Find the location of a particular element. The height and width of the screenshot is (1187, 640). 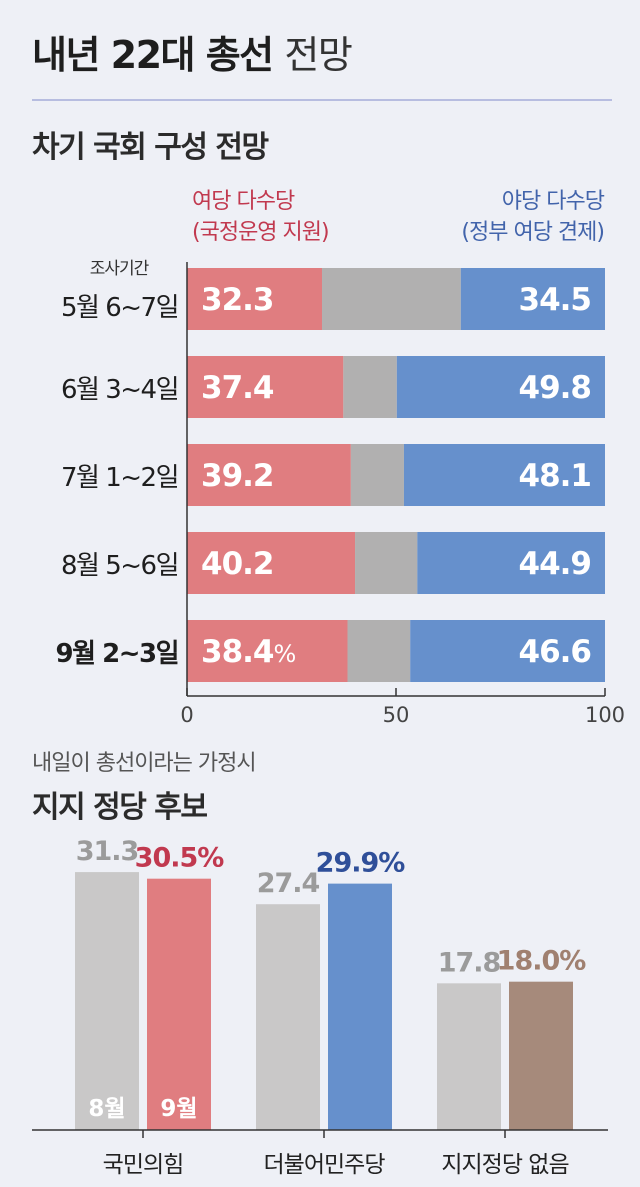

category-label-2: 지지정당 없음 is located at coordinates (504, 1165).